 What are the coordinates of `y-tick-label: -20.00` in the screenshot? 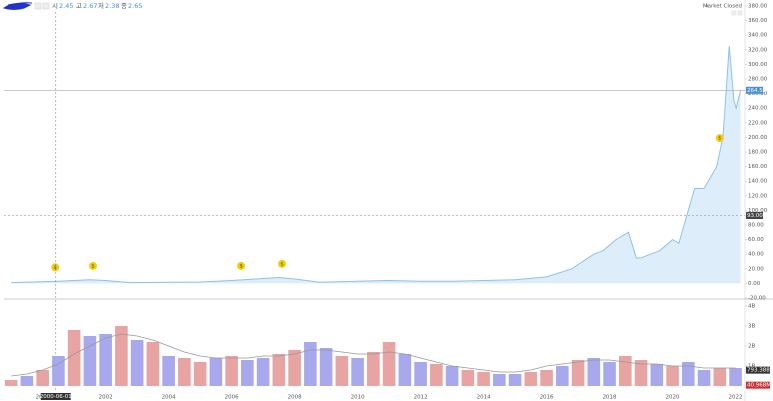 It's located at (757, 299).